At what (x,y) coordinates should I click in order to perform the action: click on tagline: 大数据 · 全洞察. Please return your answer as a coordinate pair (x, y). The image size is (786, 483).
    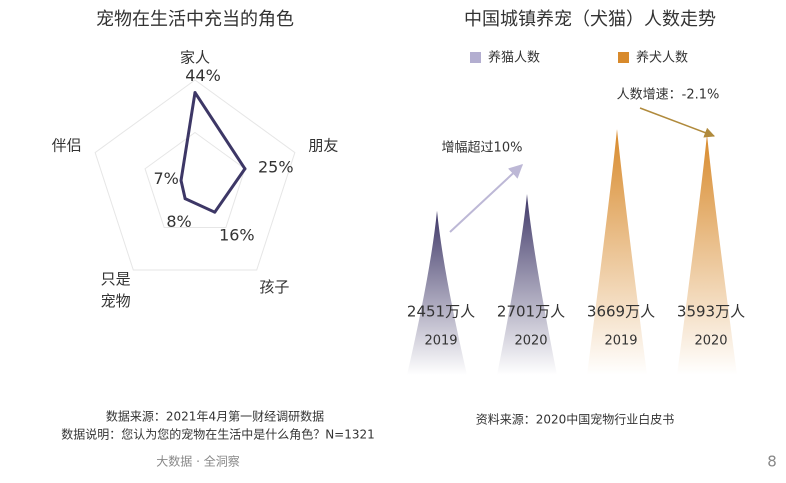
    Looking at the image, I should click on (197, 461).